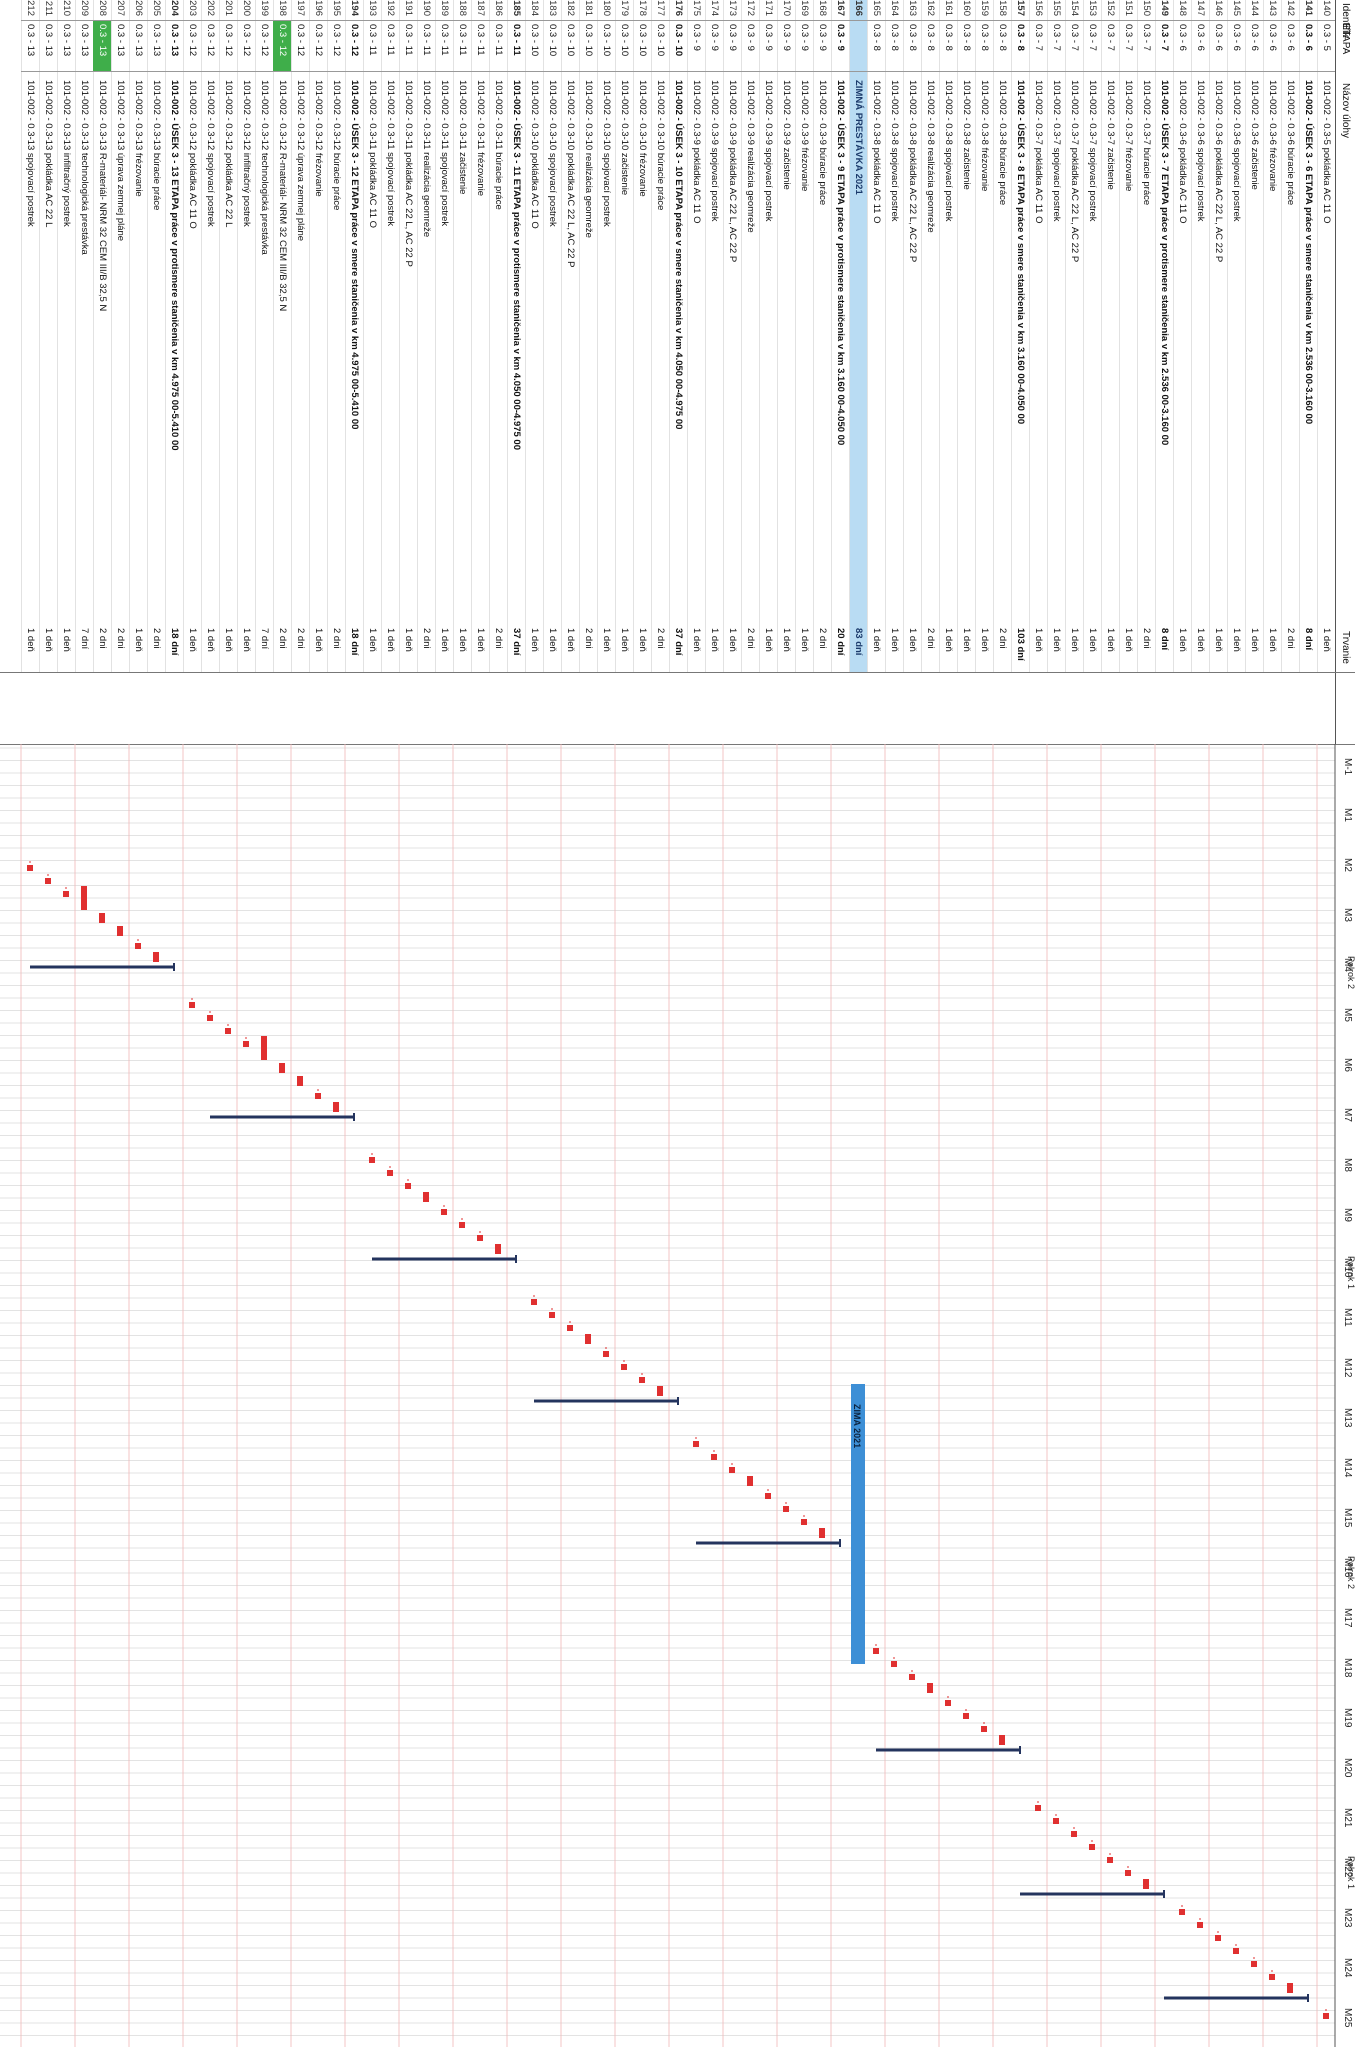 This screenshot has width=1355, height=2047. I want to click on row-task-name: 101-002 - 0.3-10 začistenie, so click(624, 138).